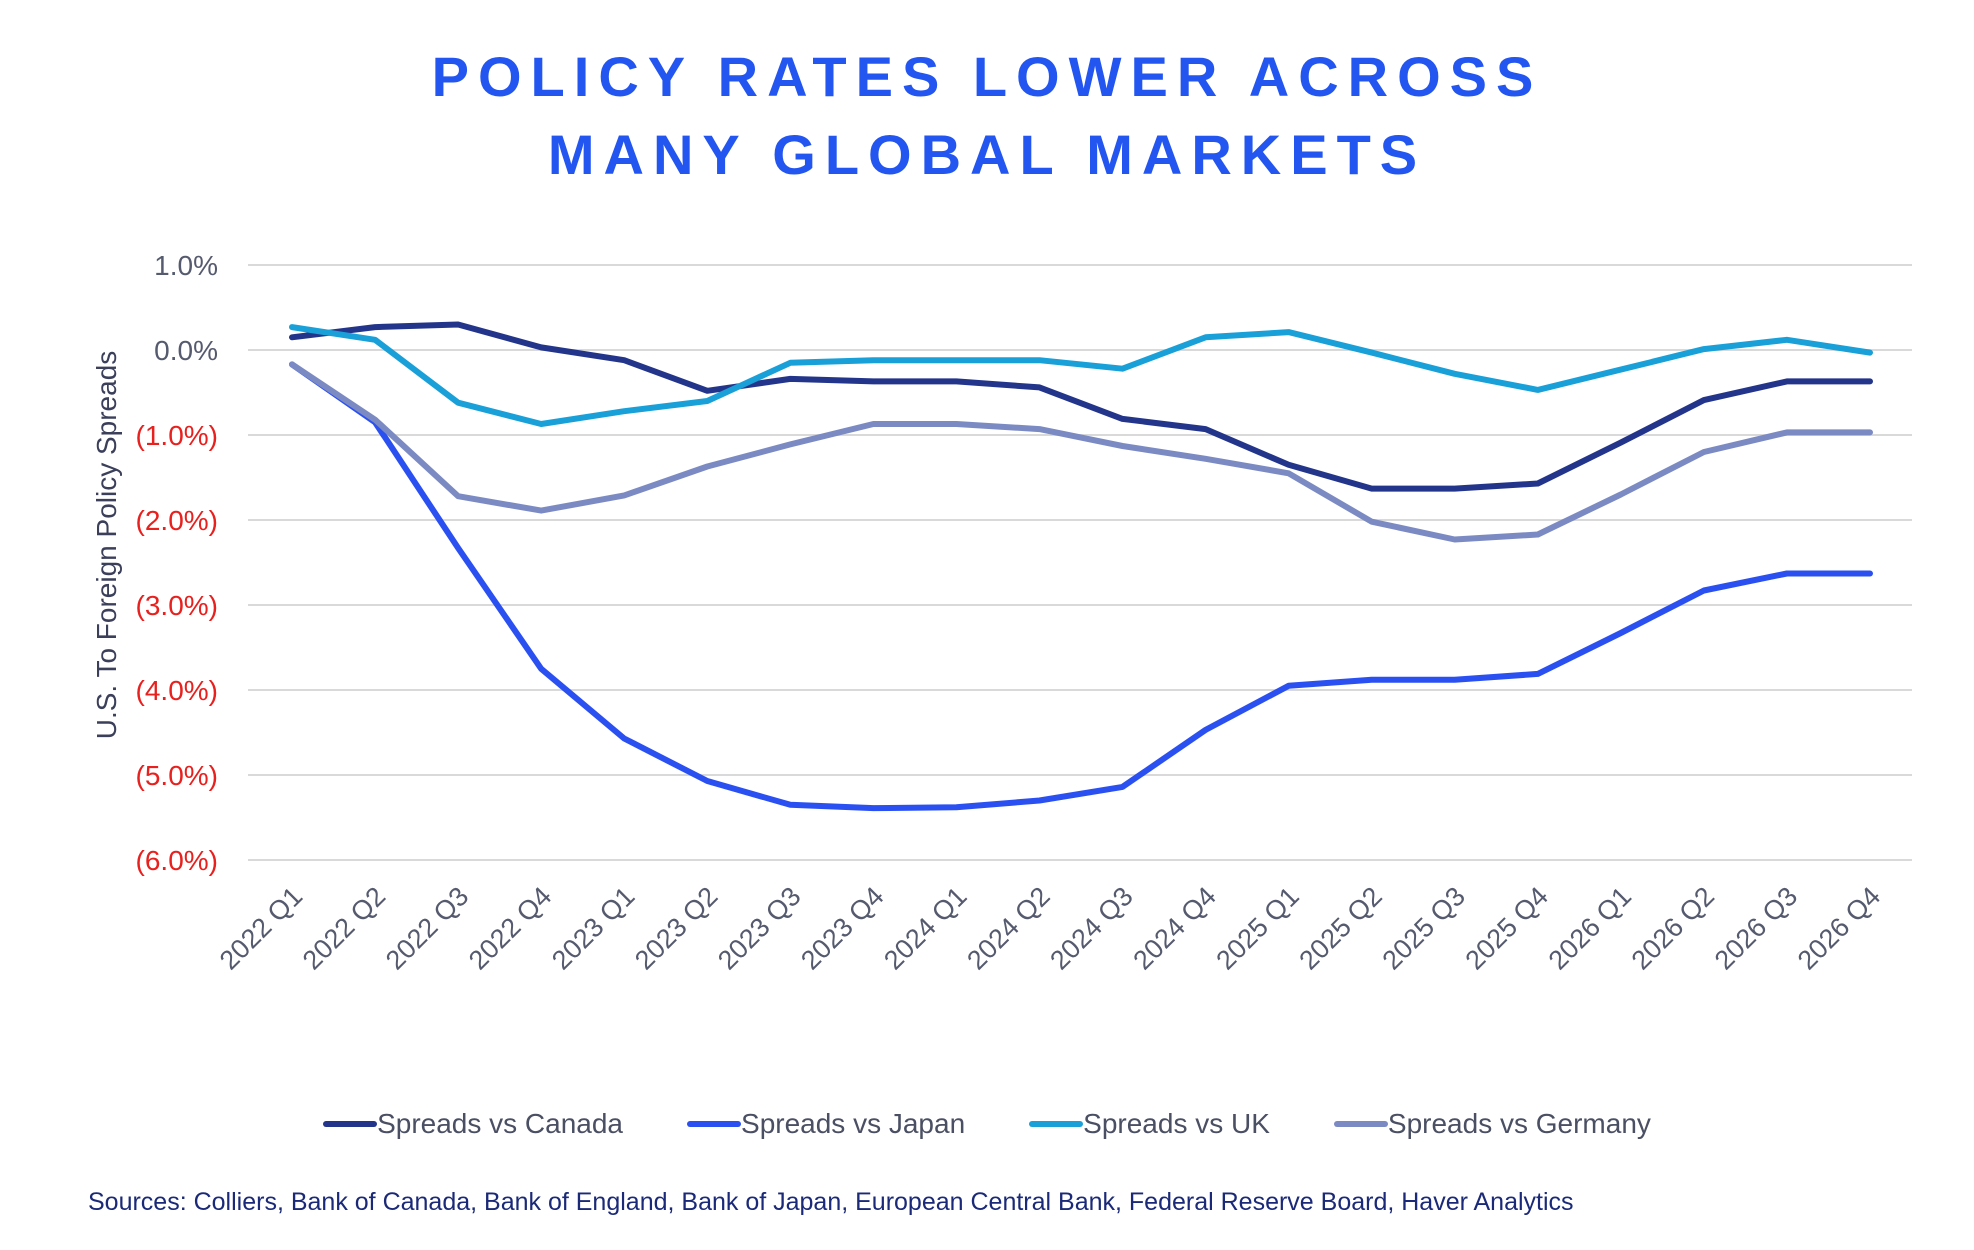 Image resolution: width=1974 pixels, height=1250 pixels. What do you see at coordinates (106, 545) in the screenshot?
I see `y-axis-label: U.S. To Foreign Policy Spreads` at bounding box center [106, 545].